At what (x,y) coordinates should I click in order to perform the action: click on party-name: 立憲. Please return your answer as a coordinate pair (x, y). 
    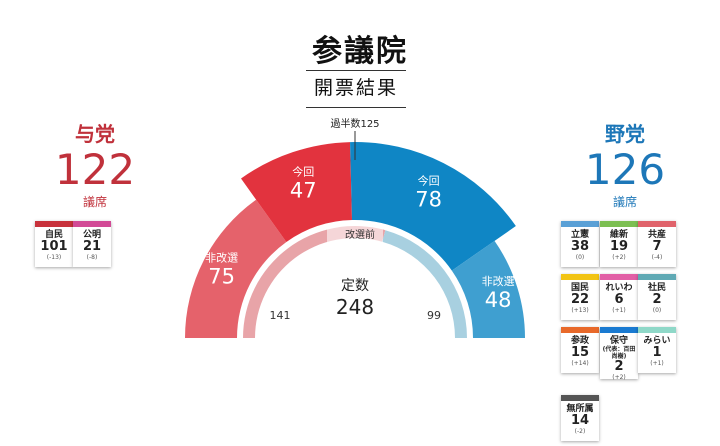
    Looking at the image, I should click on (579, 235).